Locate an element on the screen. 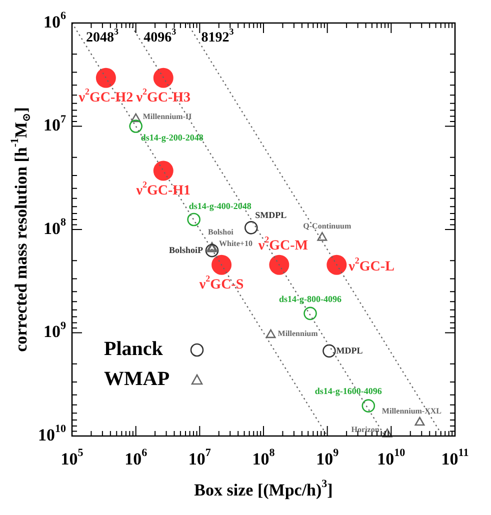 This screenshot has height=515, width=491. annotation: ds14-g-200-2048 is located at coordinates (172, 137).